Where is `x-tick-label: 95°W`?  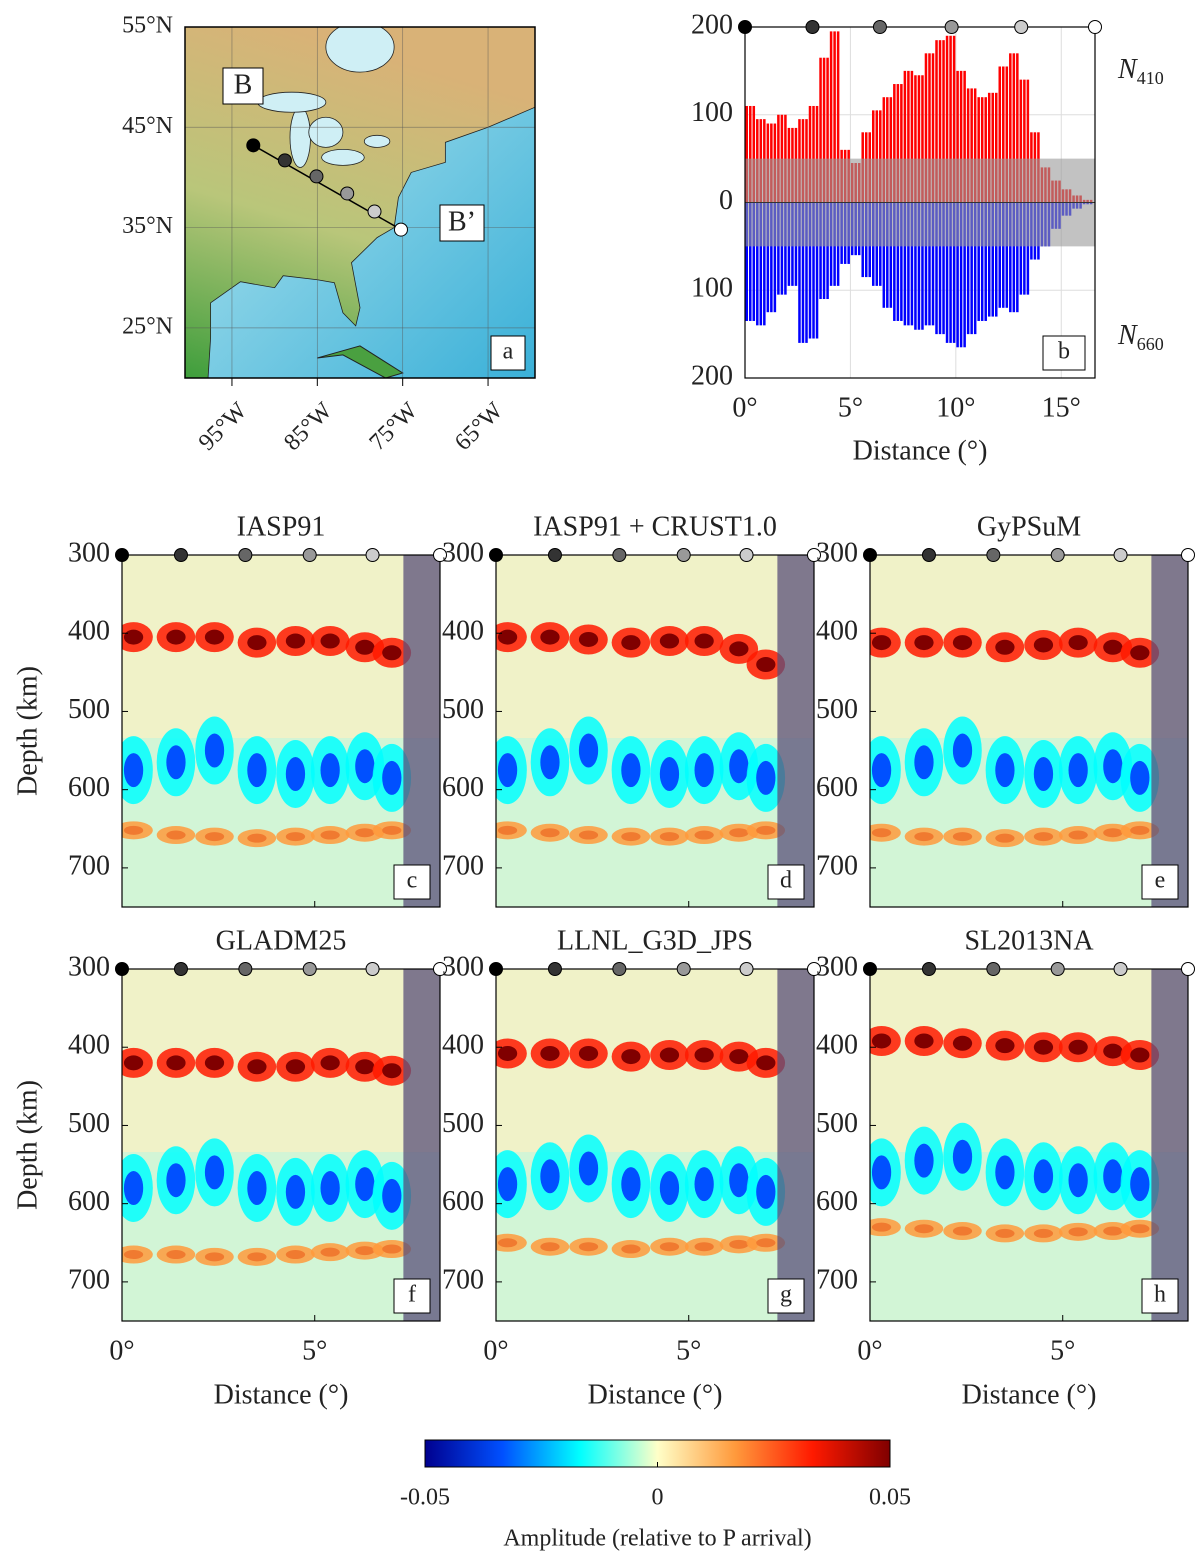 x-tick-label: 95°W is located at coordinates (223, 427).